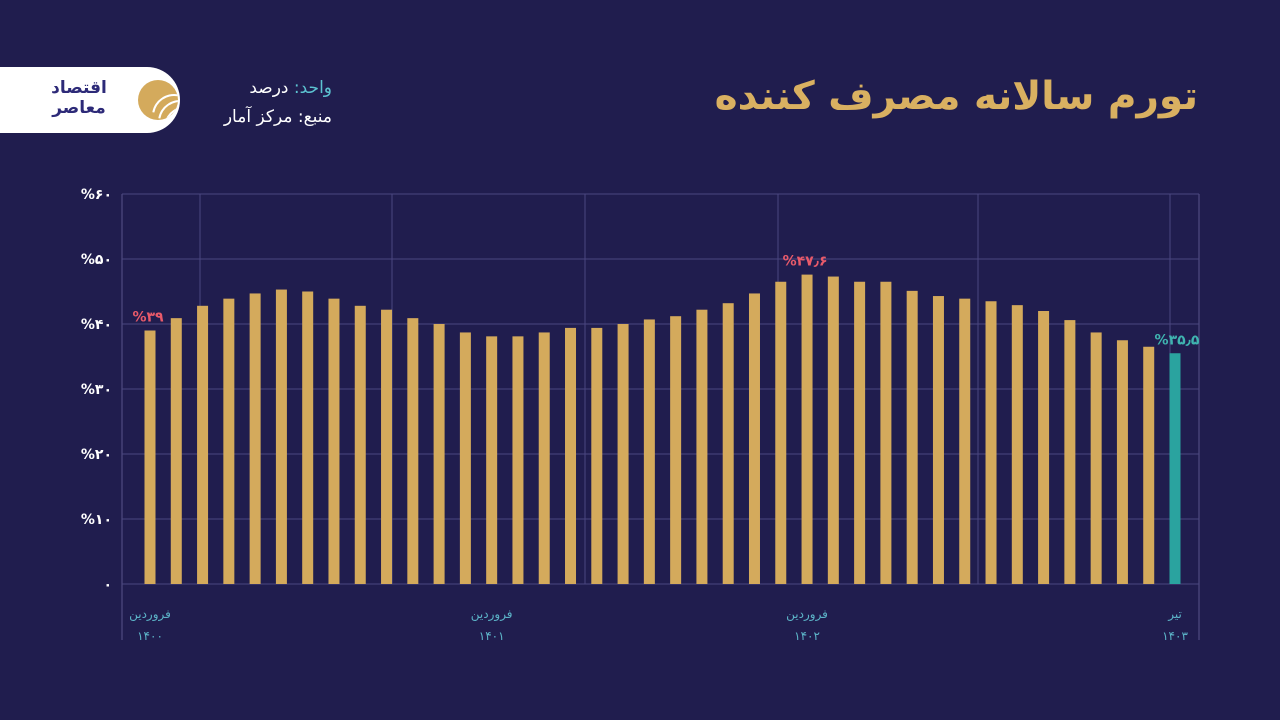 This screenshot has width=1280, height=720. What do you see at coordinates (96, 325) in the screenshot?
I see `y-tick-label: %۴۰` at bounding box center [96, 325].